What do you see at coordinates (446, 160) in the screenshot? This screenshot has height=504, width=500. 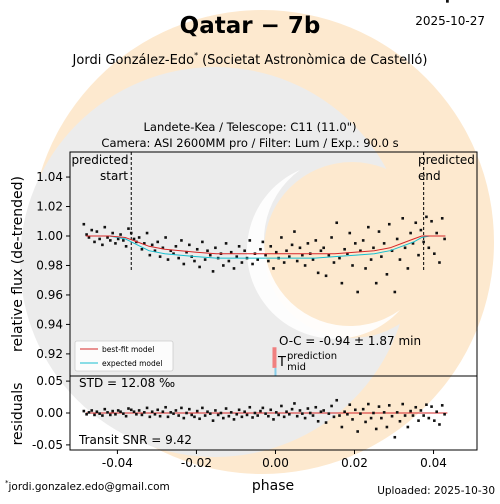 I see `predicted-end-label-1: predicted` at bounding box center [446, 160].